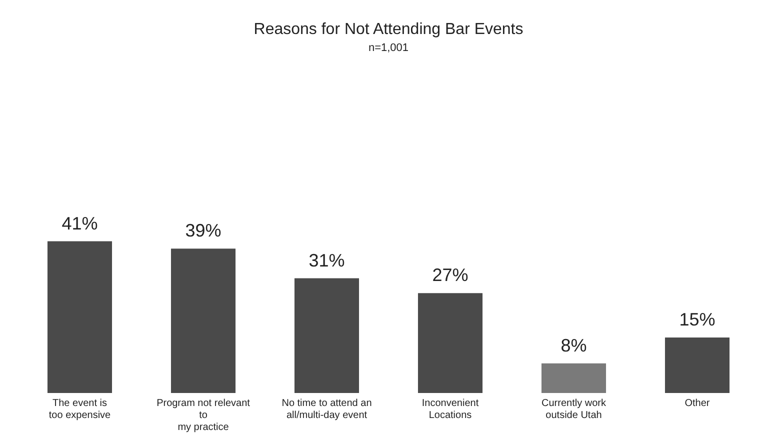 This screenshot has width=777, height=445. Describe the element at coordinates (574, 409) in the screenshot. I see `x-tick-label: Currently work outside Utah` at that location.